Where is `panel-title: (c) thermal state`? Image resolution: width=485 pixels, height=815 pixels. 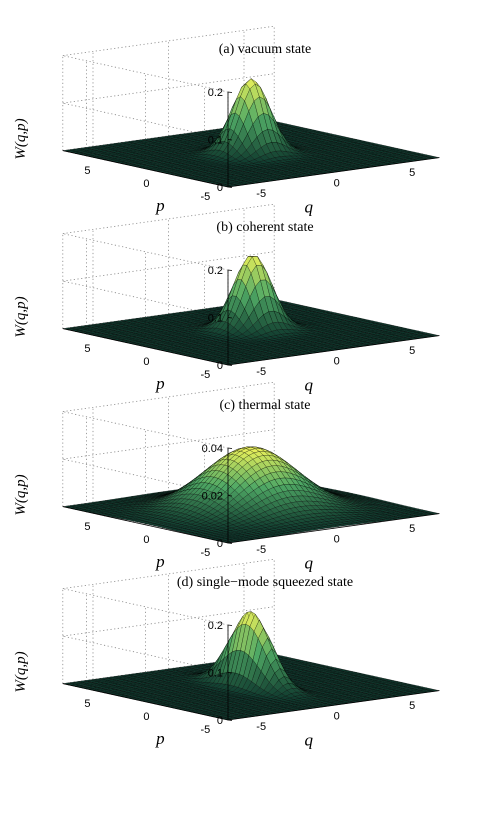 panel-title: (c) thermal state is located at coordinates (265, 405).